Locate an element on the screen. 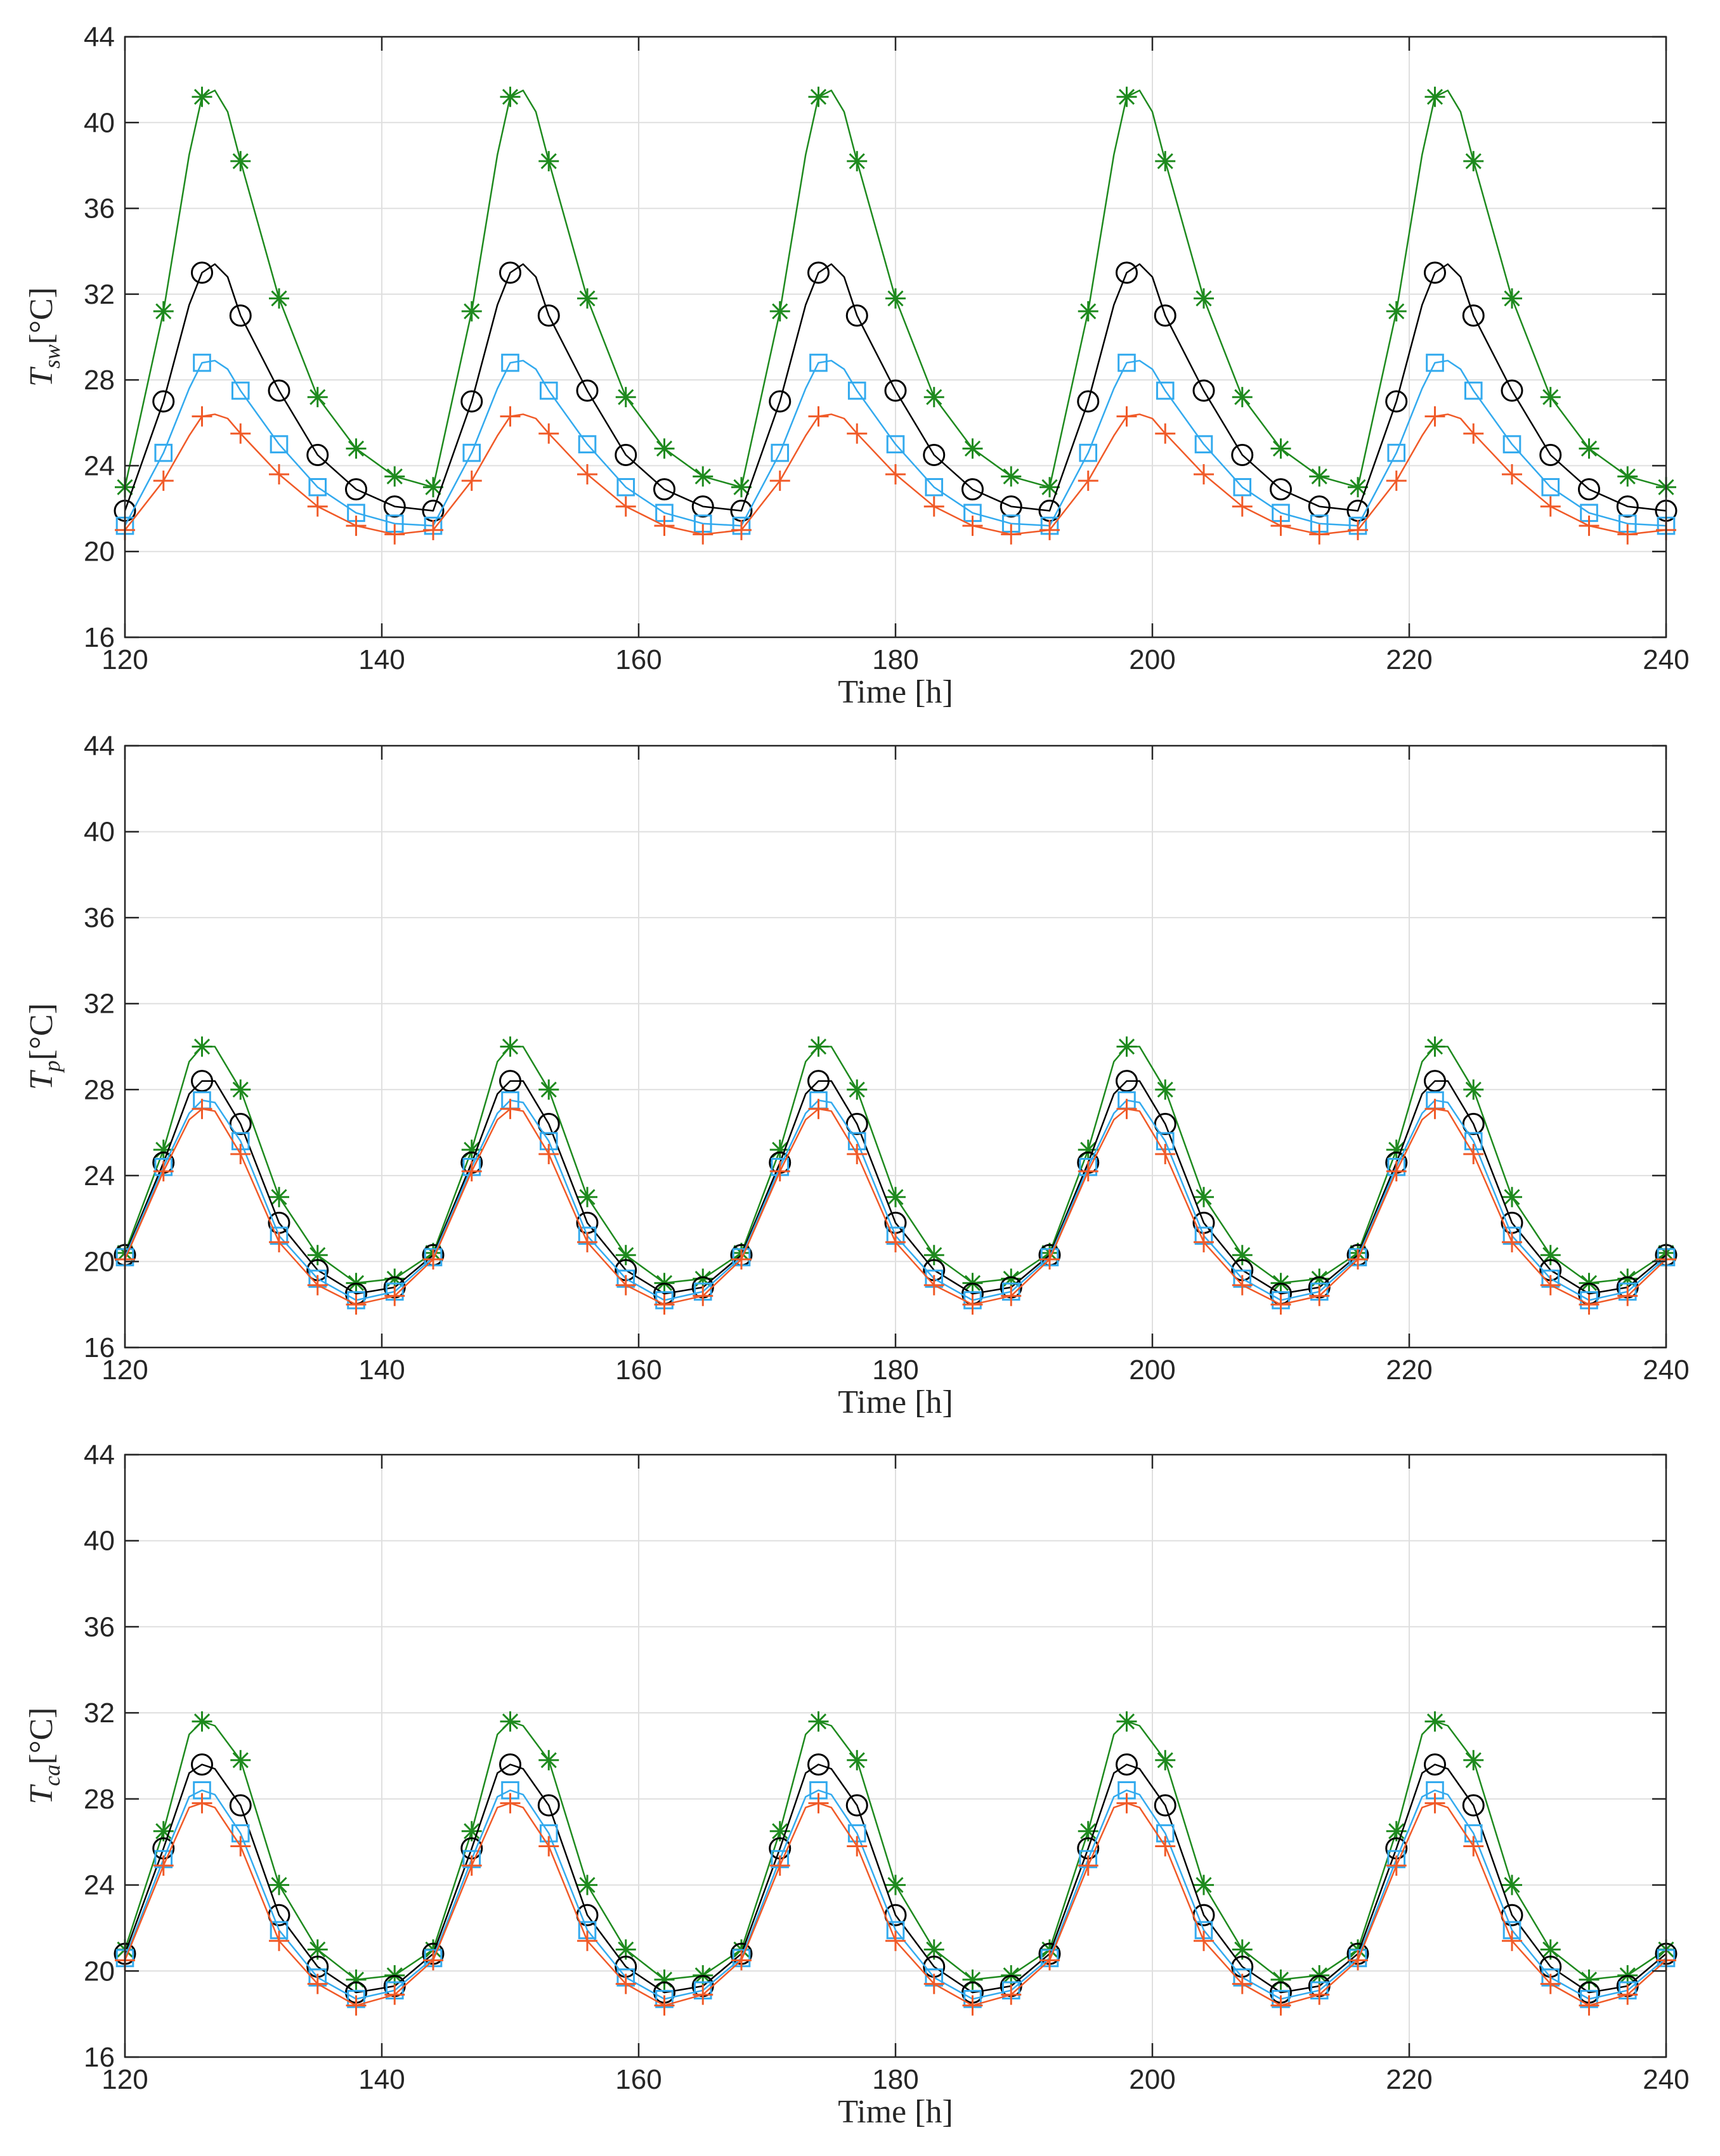  series-line-square is located at coordinates (895, 1200).